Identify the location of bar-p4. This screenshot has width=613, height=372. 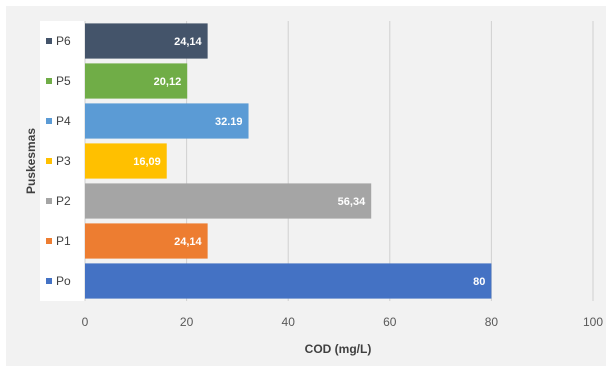
(167, 121).